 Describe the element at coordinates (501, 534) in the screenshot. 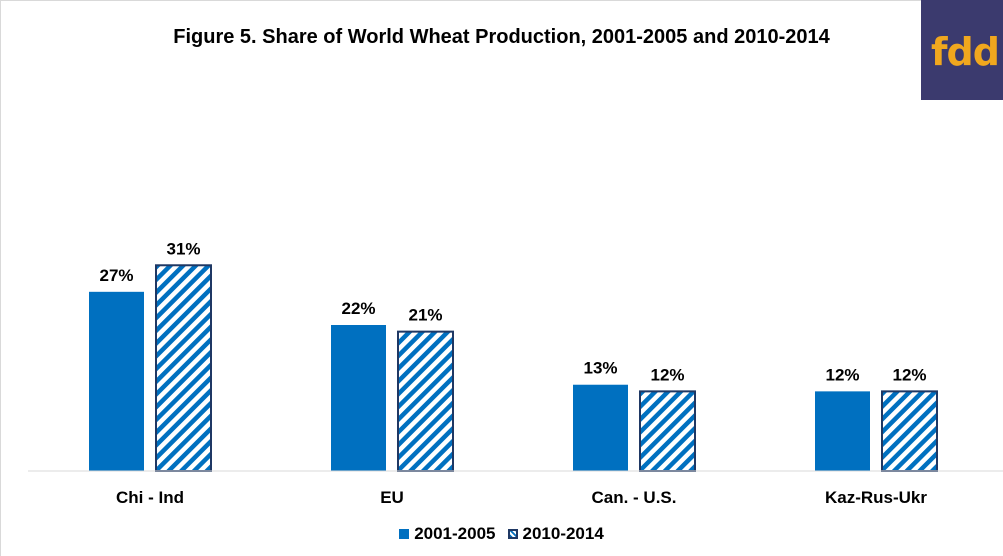

I see `legend: 2001-2005 2010-2014` at that location.